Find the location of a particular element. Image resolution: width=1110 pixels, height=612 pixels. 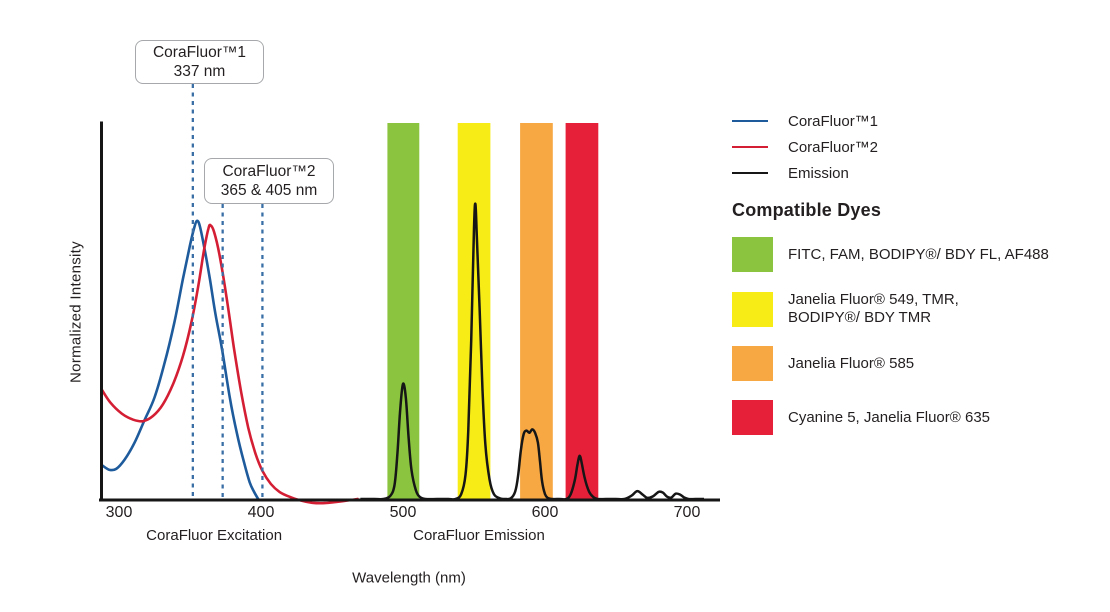

dye-label: Janelia Fluor® 549, TMR, is located at coordinates (873, 299).